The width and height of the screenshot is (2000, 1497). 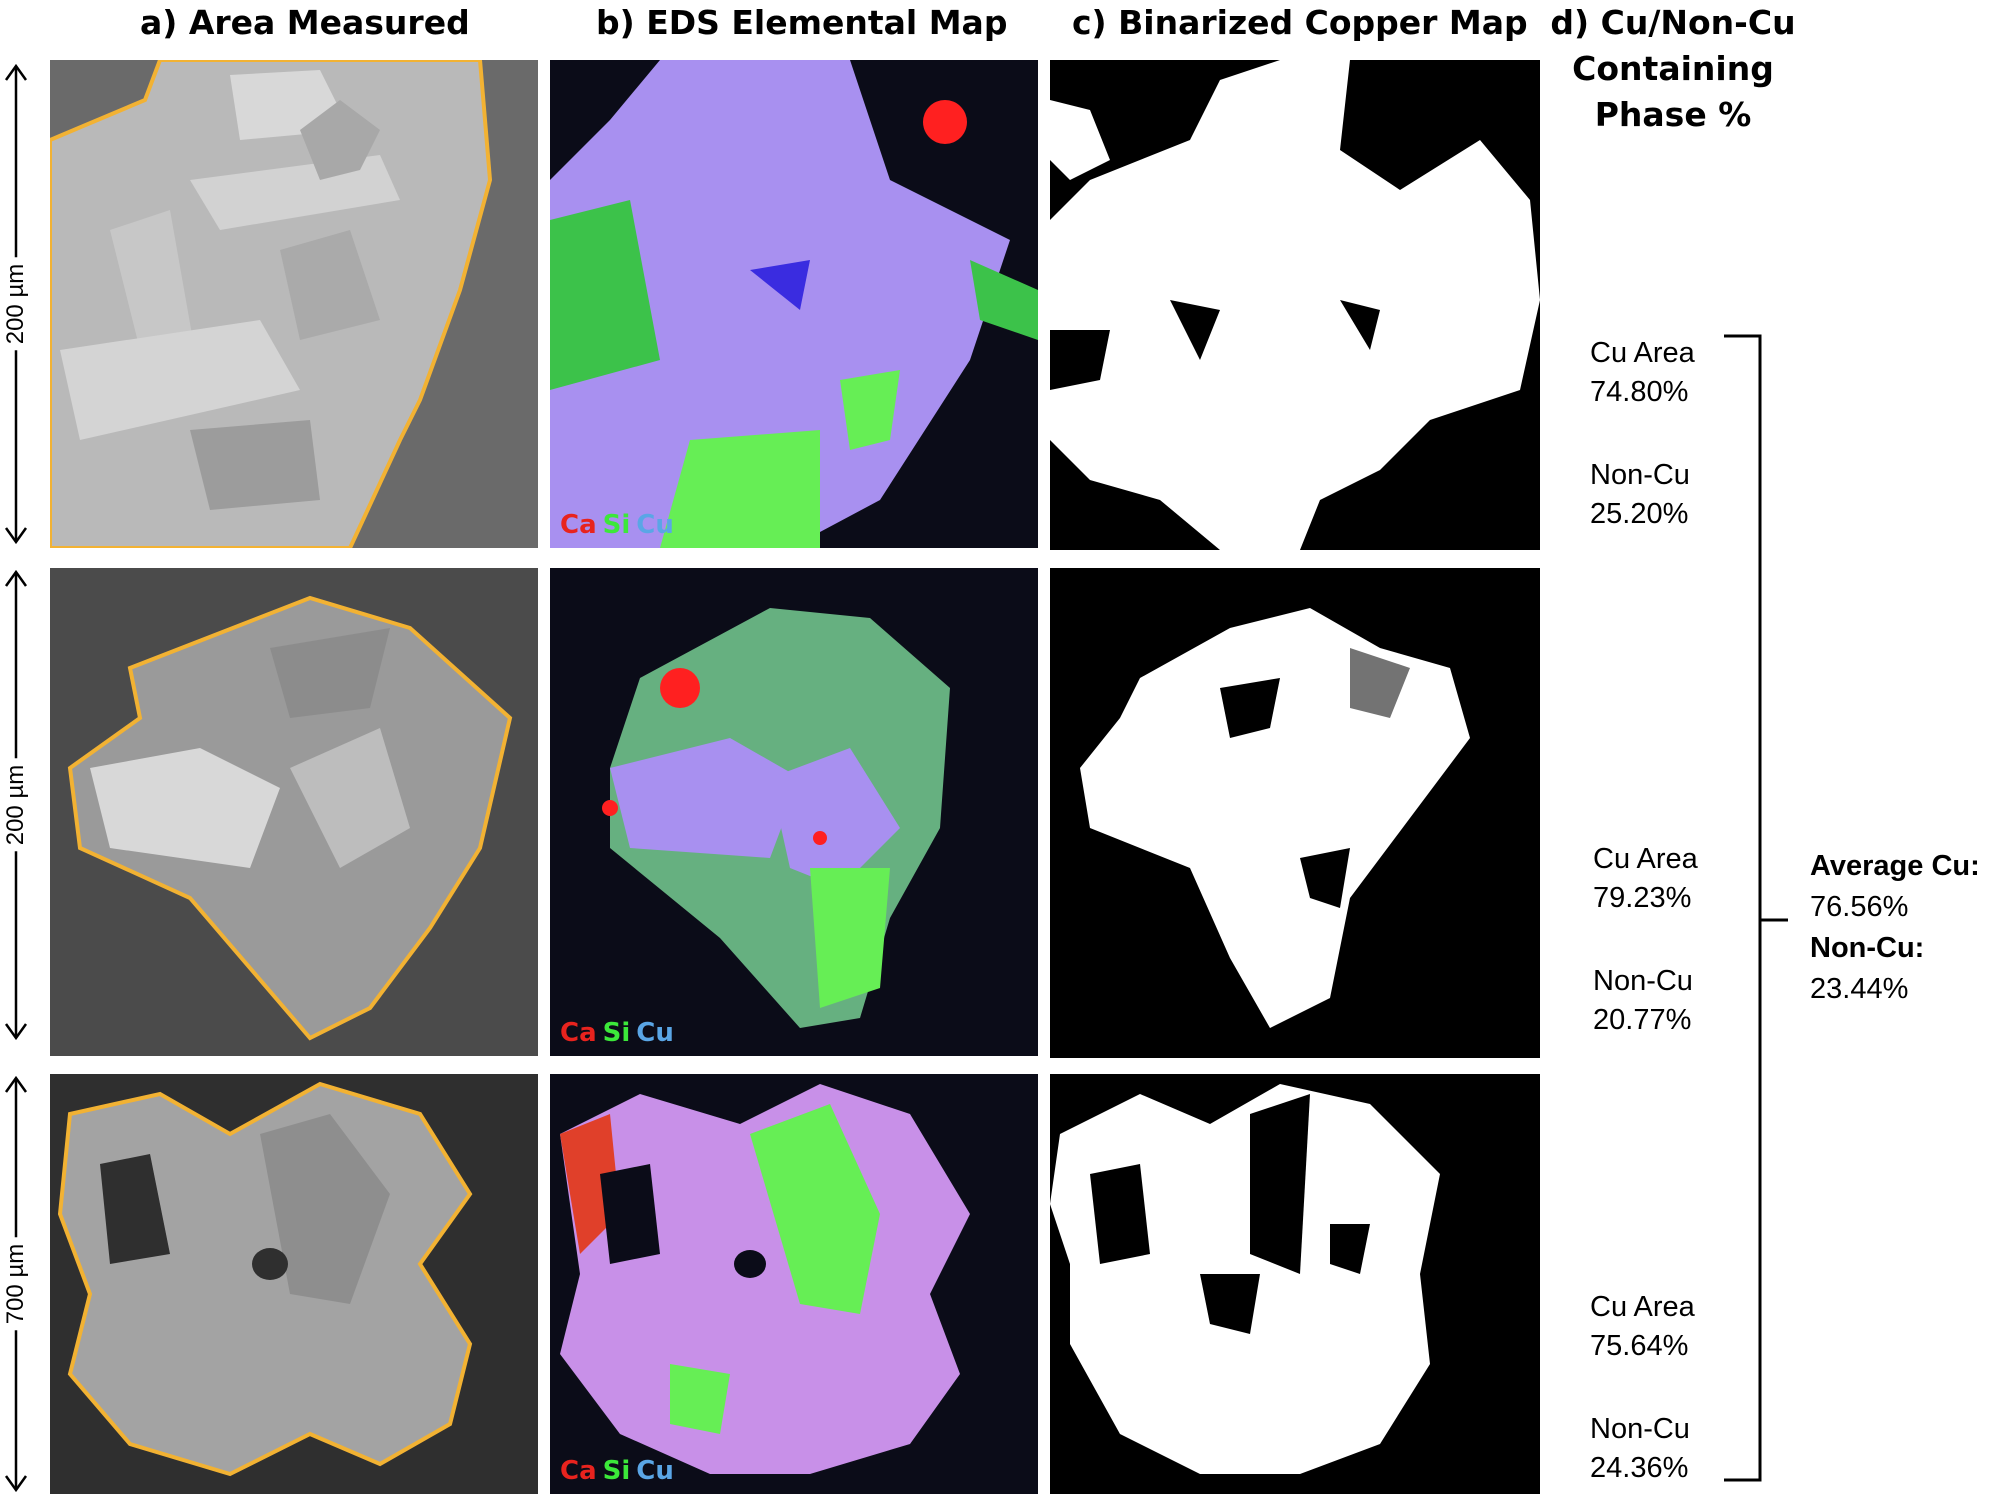 What do you see at coordinates (794, 1284) in the screenshot?
I see `eds-map-row3: Ca Si Cu` at bounding box center [794, 1284].